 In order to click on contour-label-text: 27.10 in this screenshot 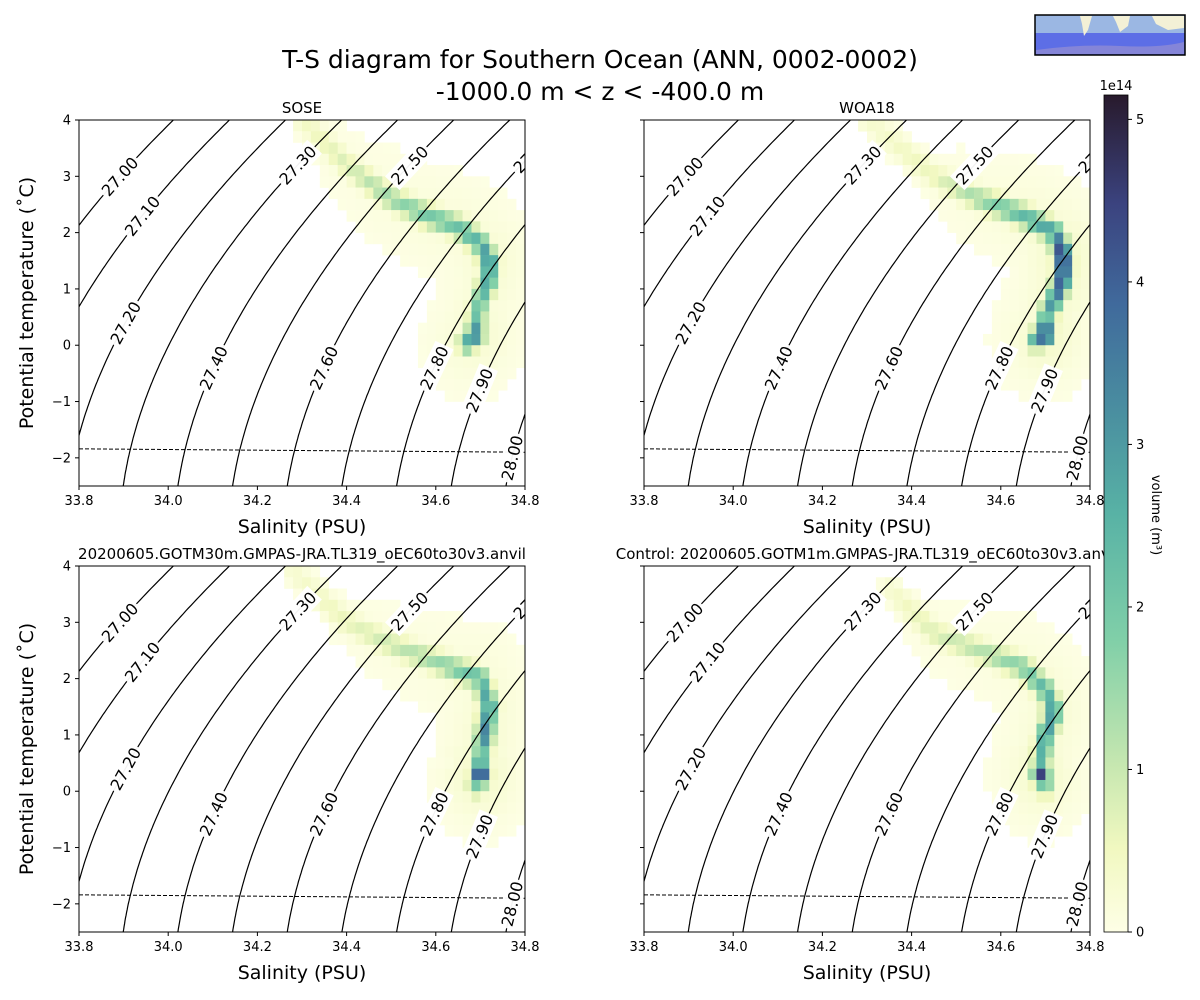, I will do `click(708, 216)`.